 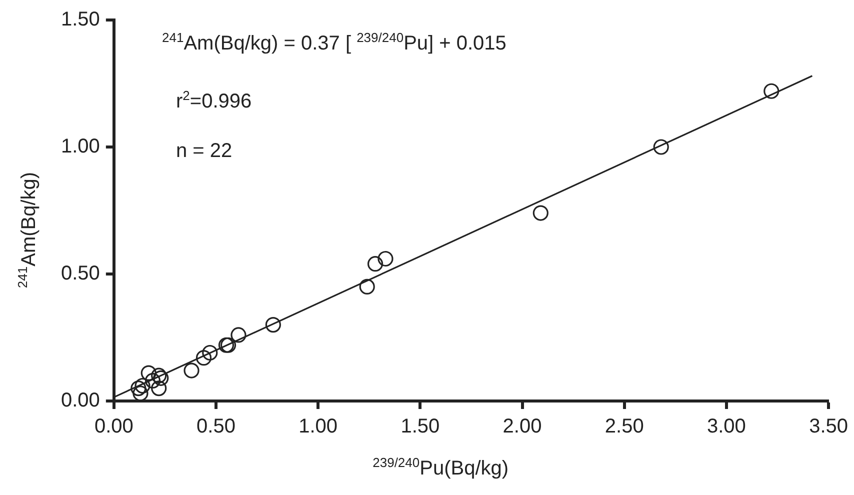 I want to click on x-tick-label: 2.00, so click(x=522, y=427).